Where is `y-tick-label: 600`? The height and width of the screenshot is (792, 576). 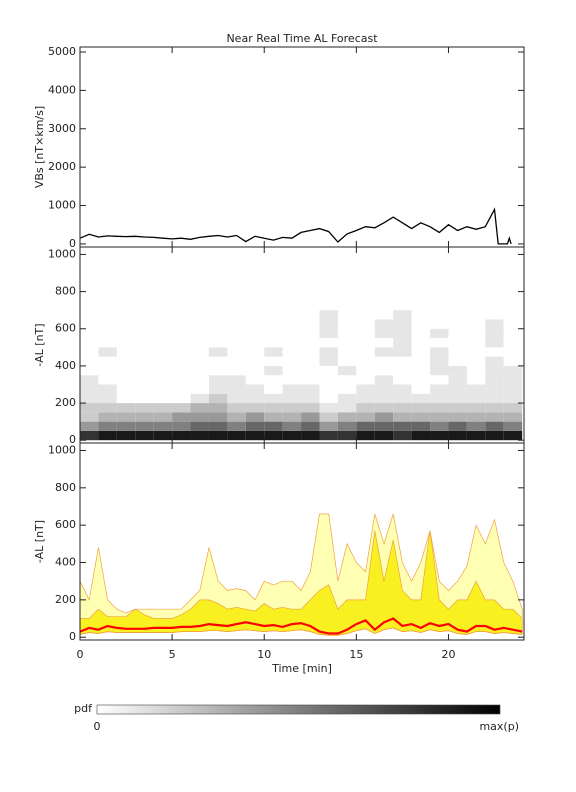 y-tick-label: 600 is located at coordinates (65, 524).